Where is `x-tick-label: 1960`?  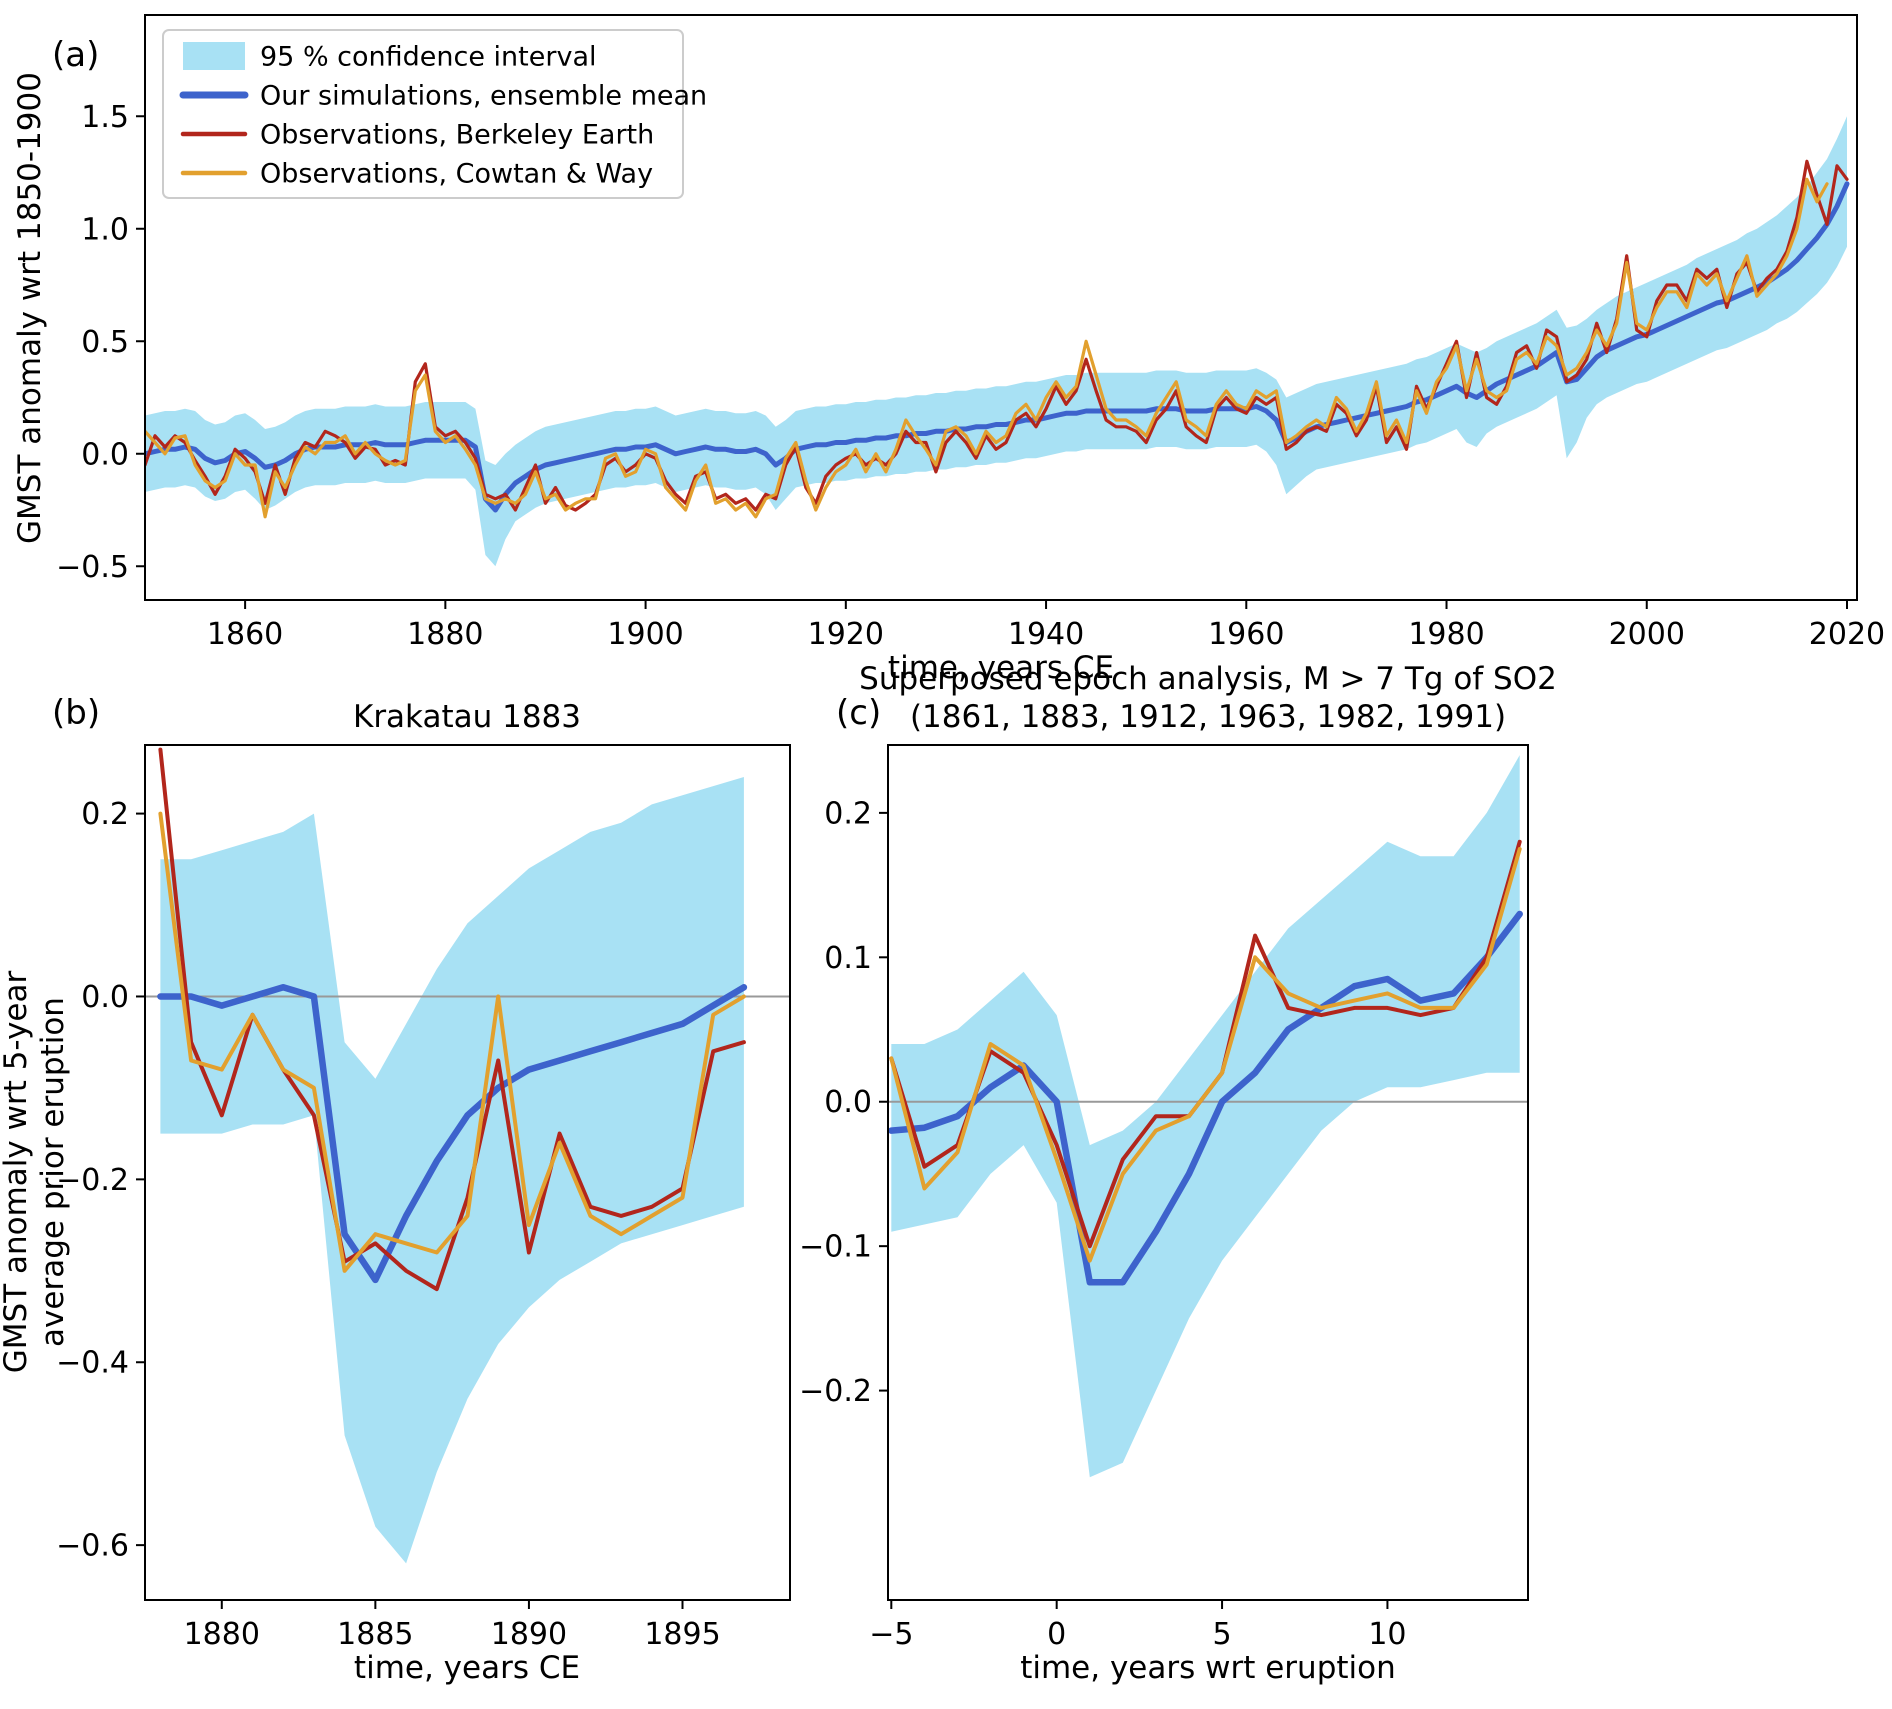 x-tick-label: 1960 is located at coordinates (1246, 634).